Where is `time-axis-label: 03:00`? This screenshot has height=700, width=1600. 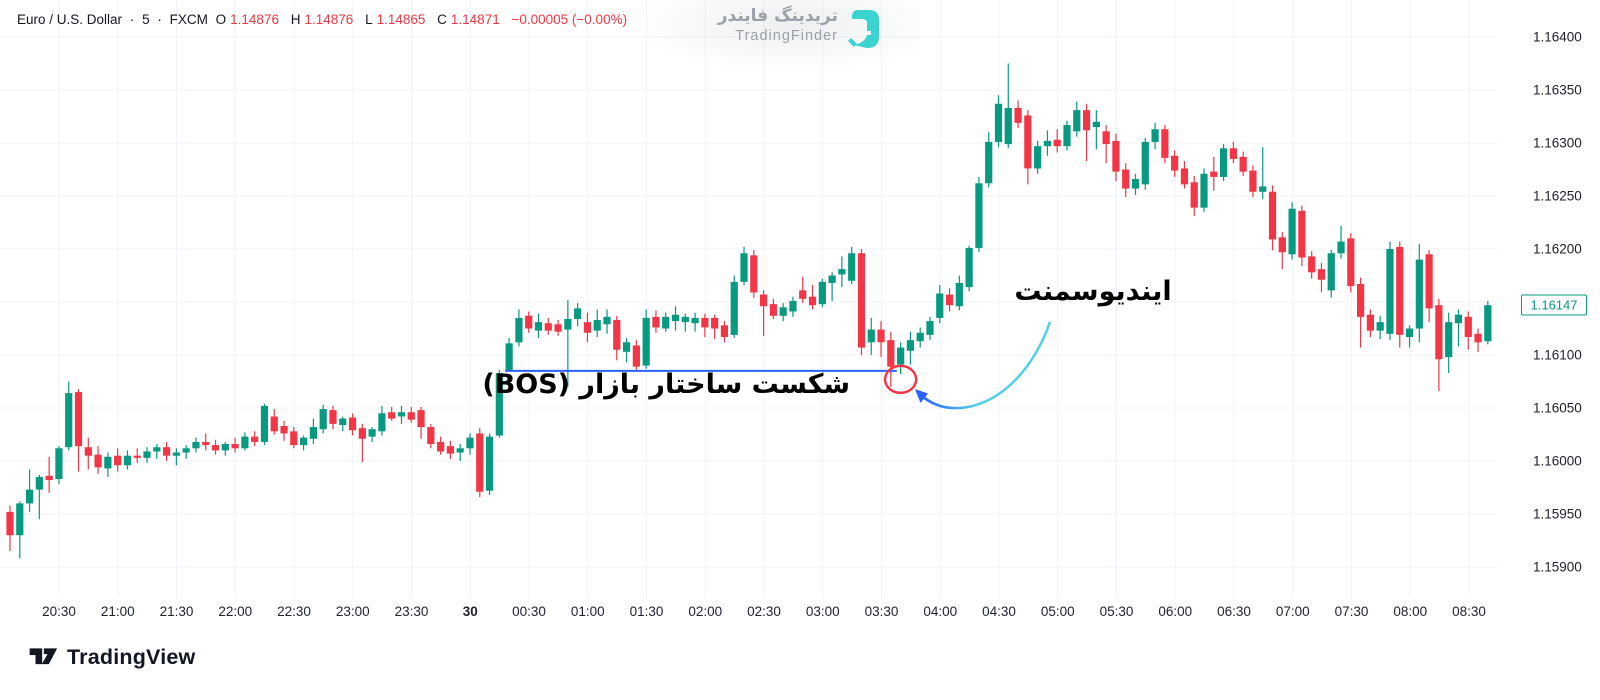
time-axis-label: 03:00 is located at coordinates (822, 611).